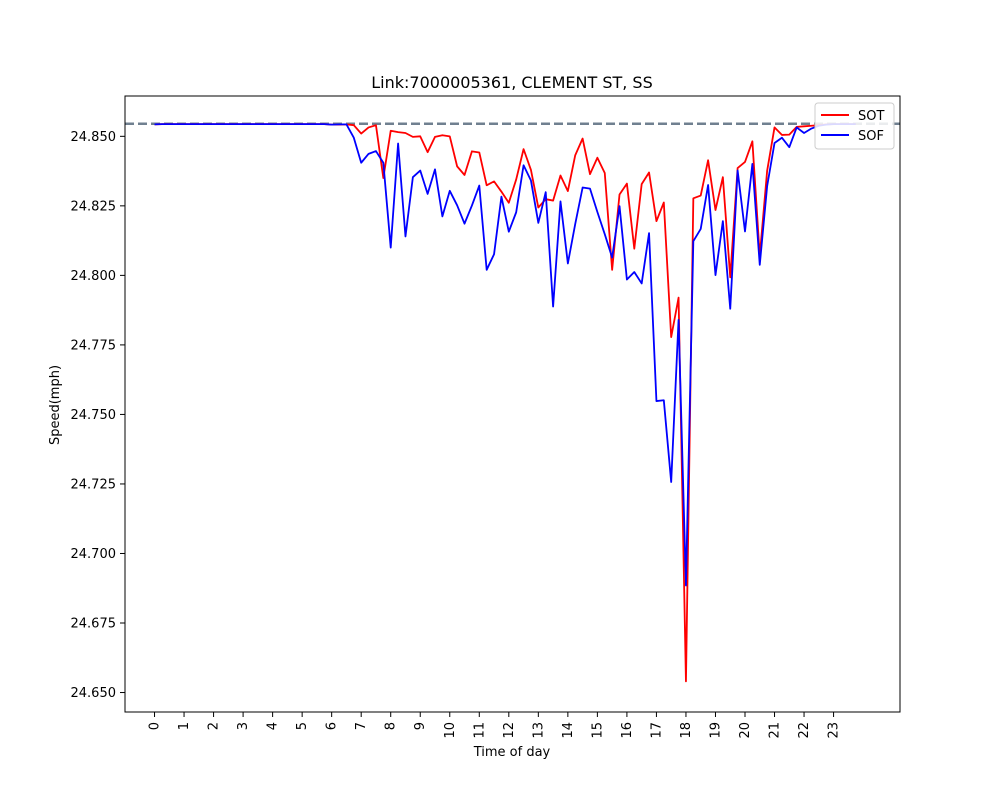  Describe the element at coordinates (94, 693) in the screenshot. I see `y-tick-label: 24.650` at that location.